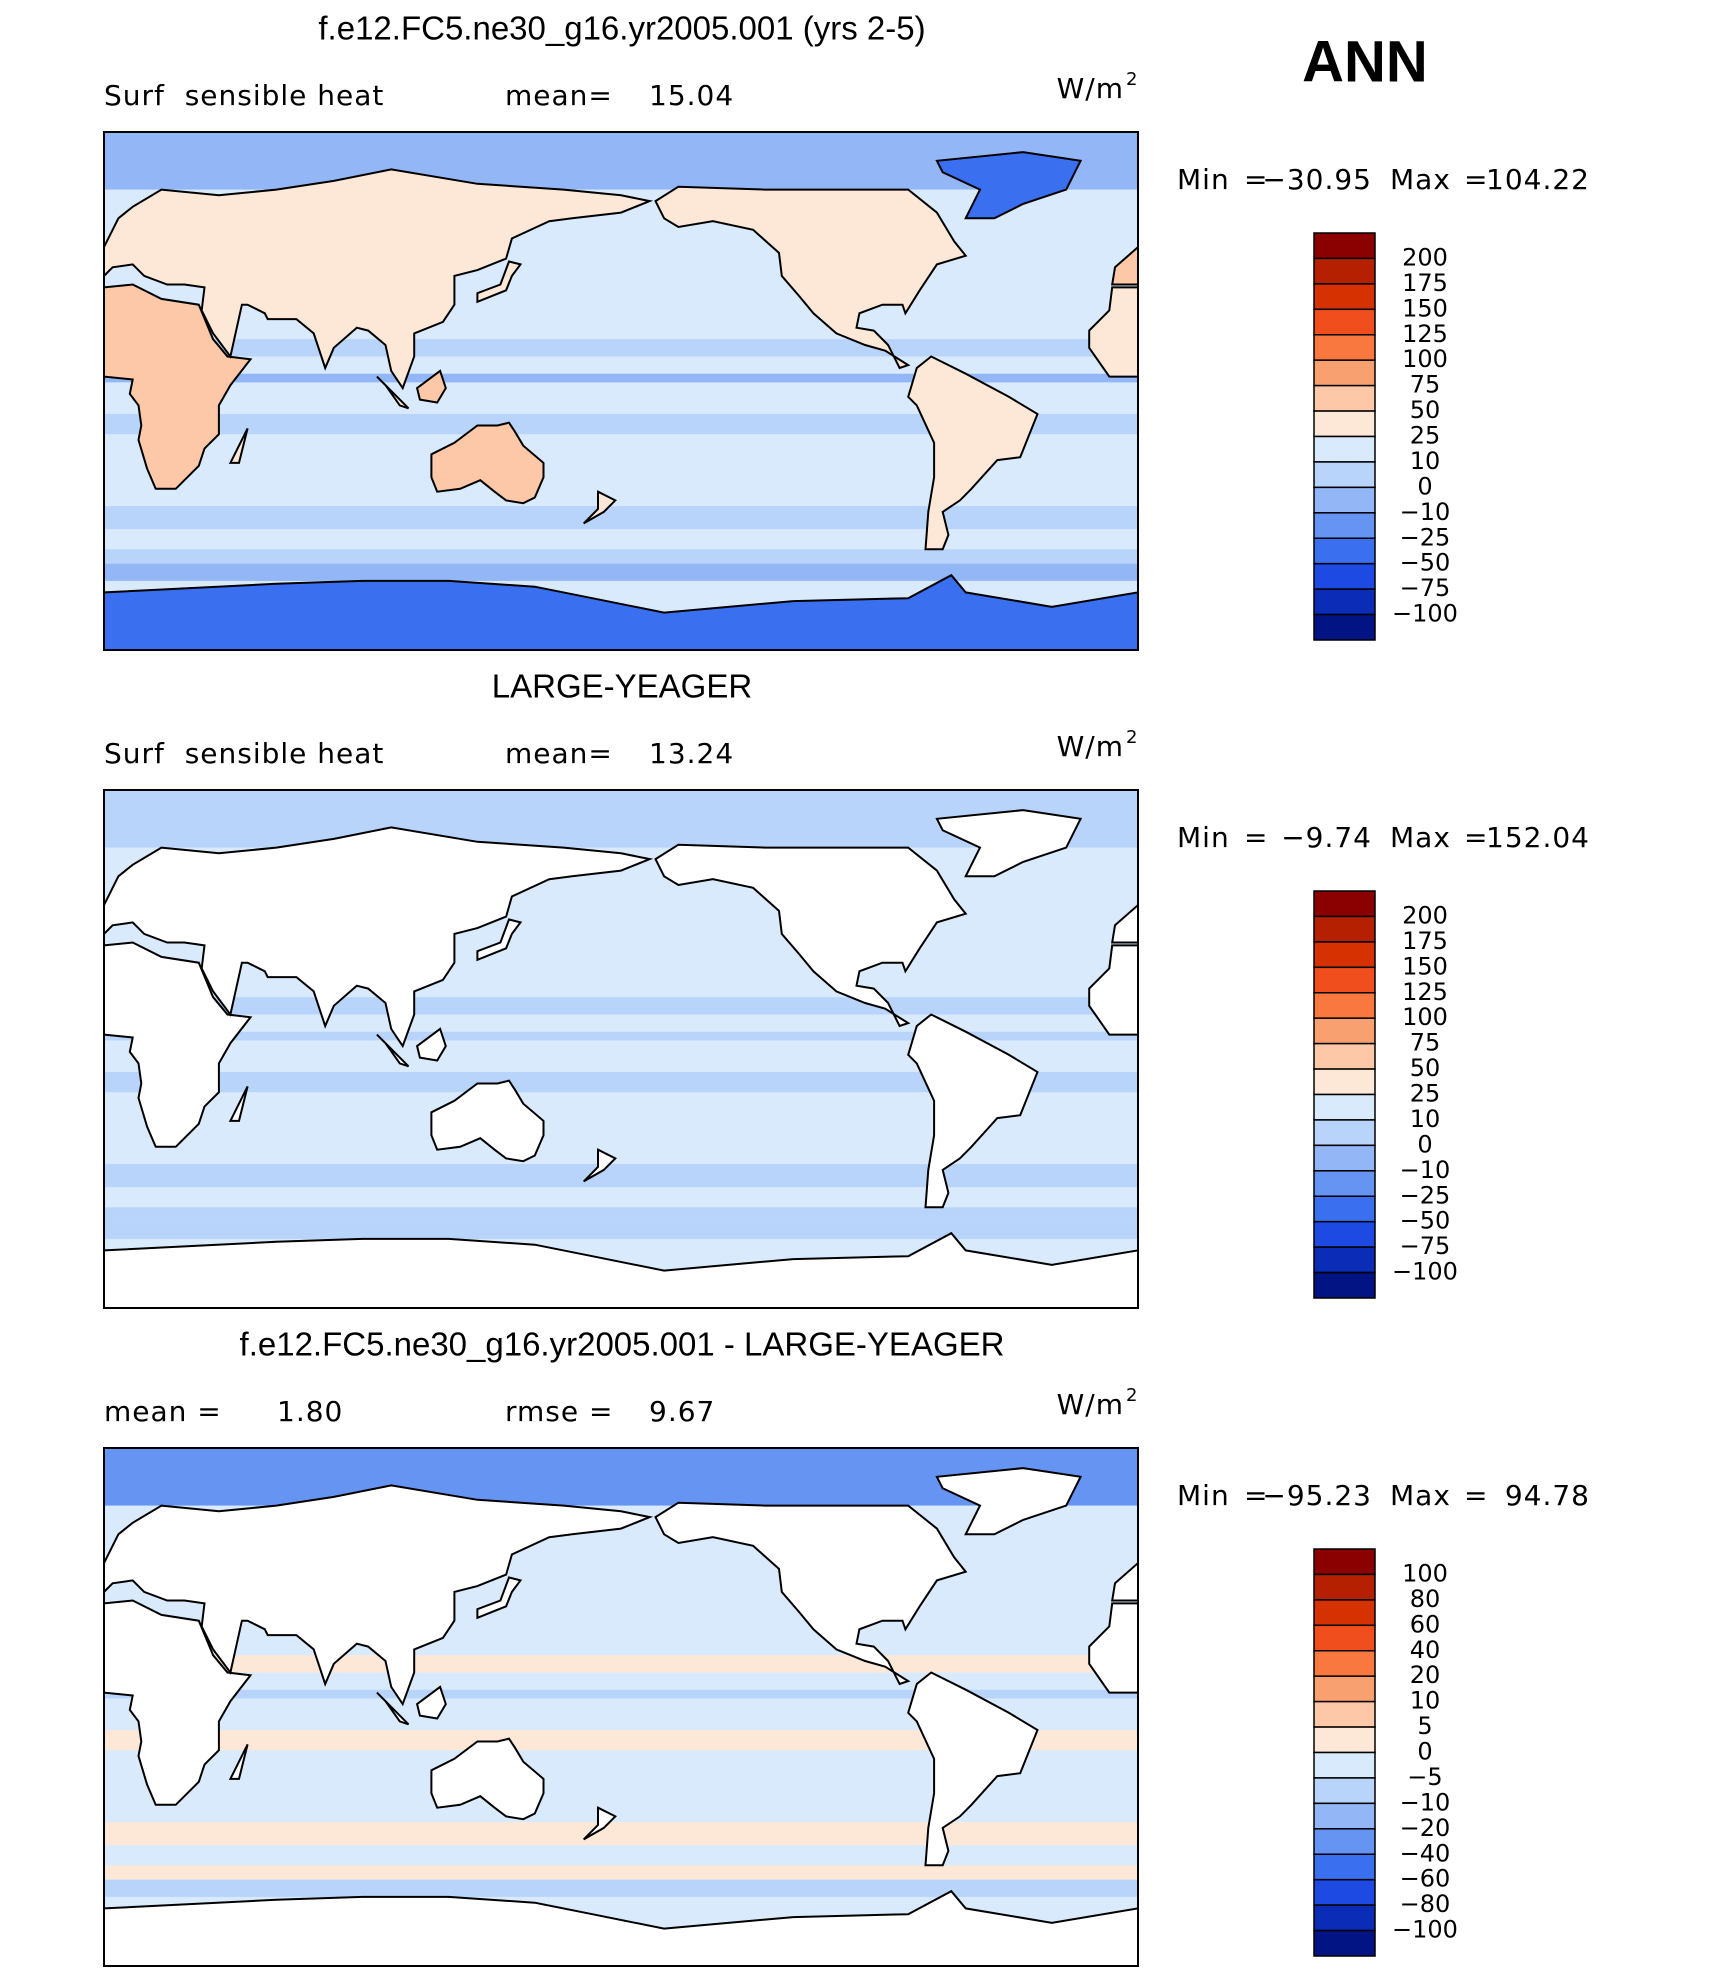 The image size is (1710, 1979). Describe the element at coordinates (1425, 334) in the screenshot. I see `colorbar-label: 125` at that location.